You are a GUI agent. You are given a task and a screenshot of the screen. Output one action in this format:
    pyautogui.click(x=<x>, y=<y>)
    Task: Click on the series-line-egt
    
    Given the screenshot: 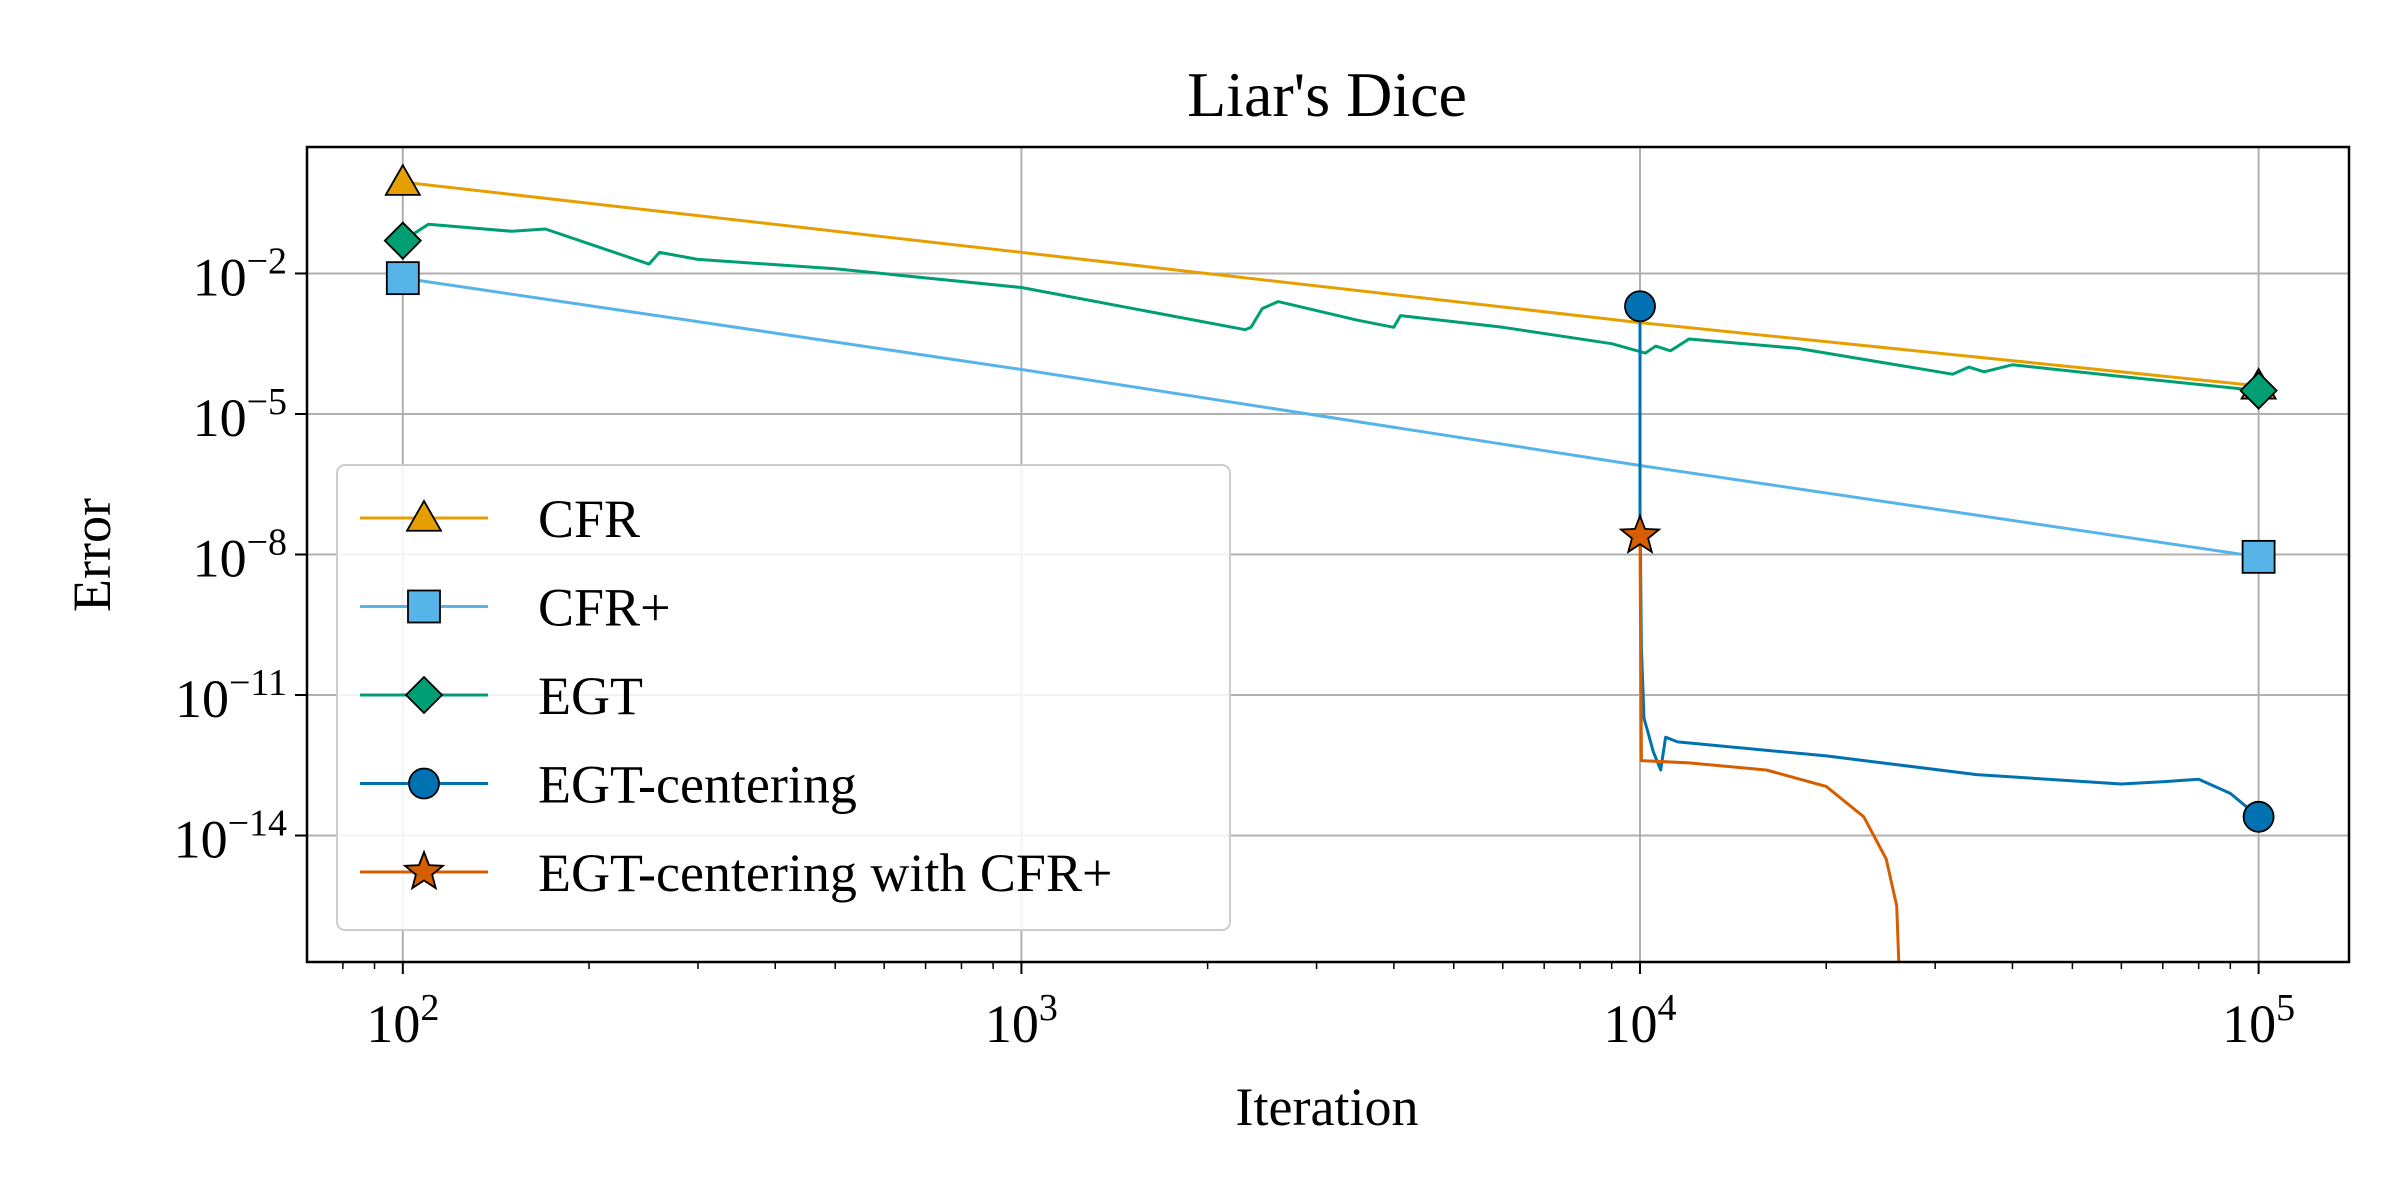 What is the action you would take?
    pyautogui.click(x=1330, y=307)
    